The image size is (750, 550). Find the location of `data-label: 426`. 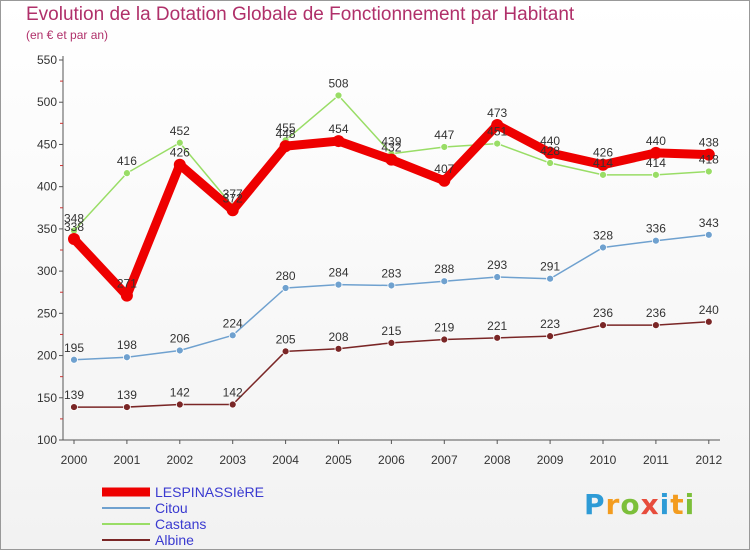

data-label: 426 is located at coordinates (180, 153).